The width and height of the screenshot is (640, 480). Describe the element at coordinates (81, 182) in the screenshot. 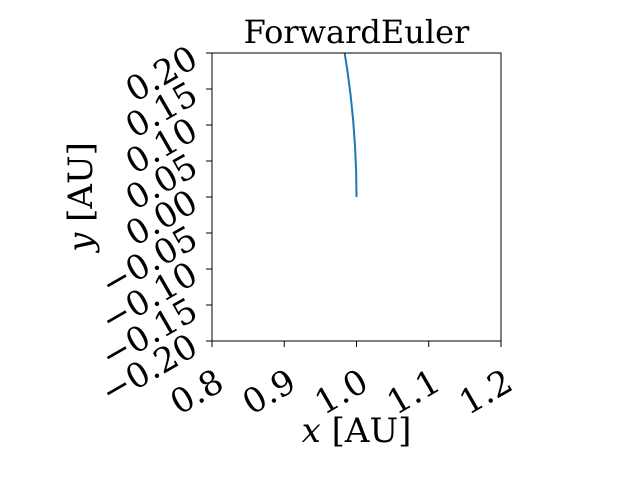

I see `y-axis-label-unit: [AU]` at that location.